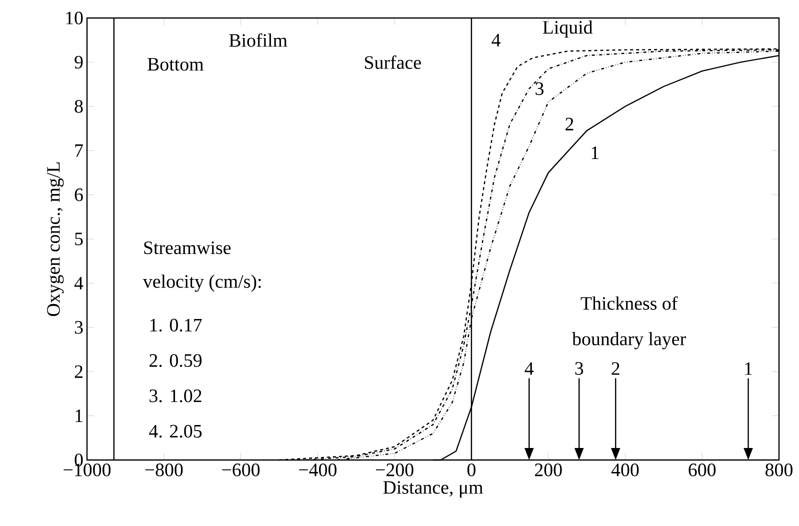 Image resolution: width=799 pixels, height=526 pixels. I want to click on y-tick-label: 2, so click(78, 371).